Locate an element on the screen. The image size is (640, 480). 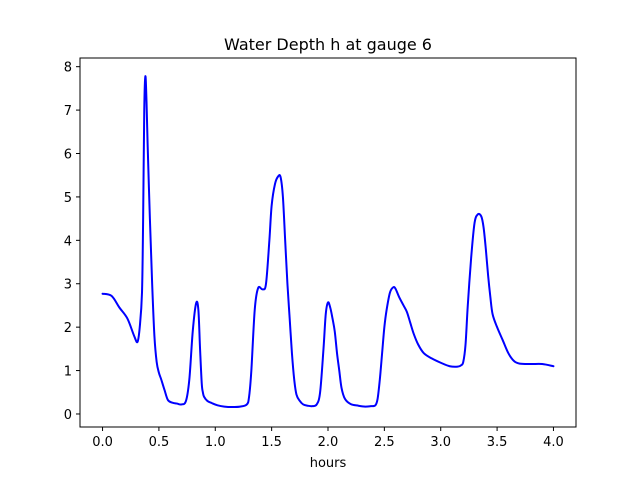
x-tick-label: 4.0 is located at coordinates (553, 442).